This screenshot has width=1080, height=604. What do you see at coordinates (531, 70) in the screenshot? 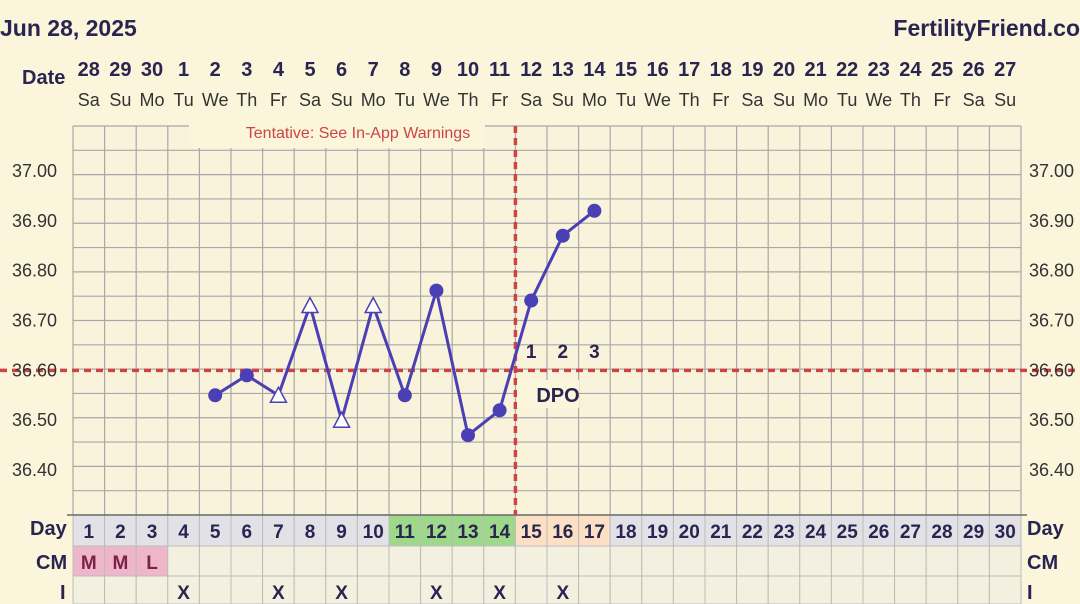
I see `date-label: 12` at bounding box center [531, 70].